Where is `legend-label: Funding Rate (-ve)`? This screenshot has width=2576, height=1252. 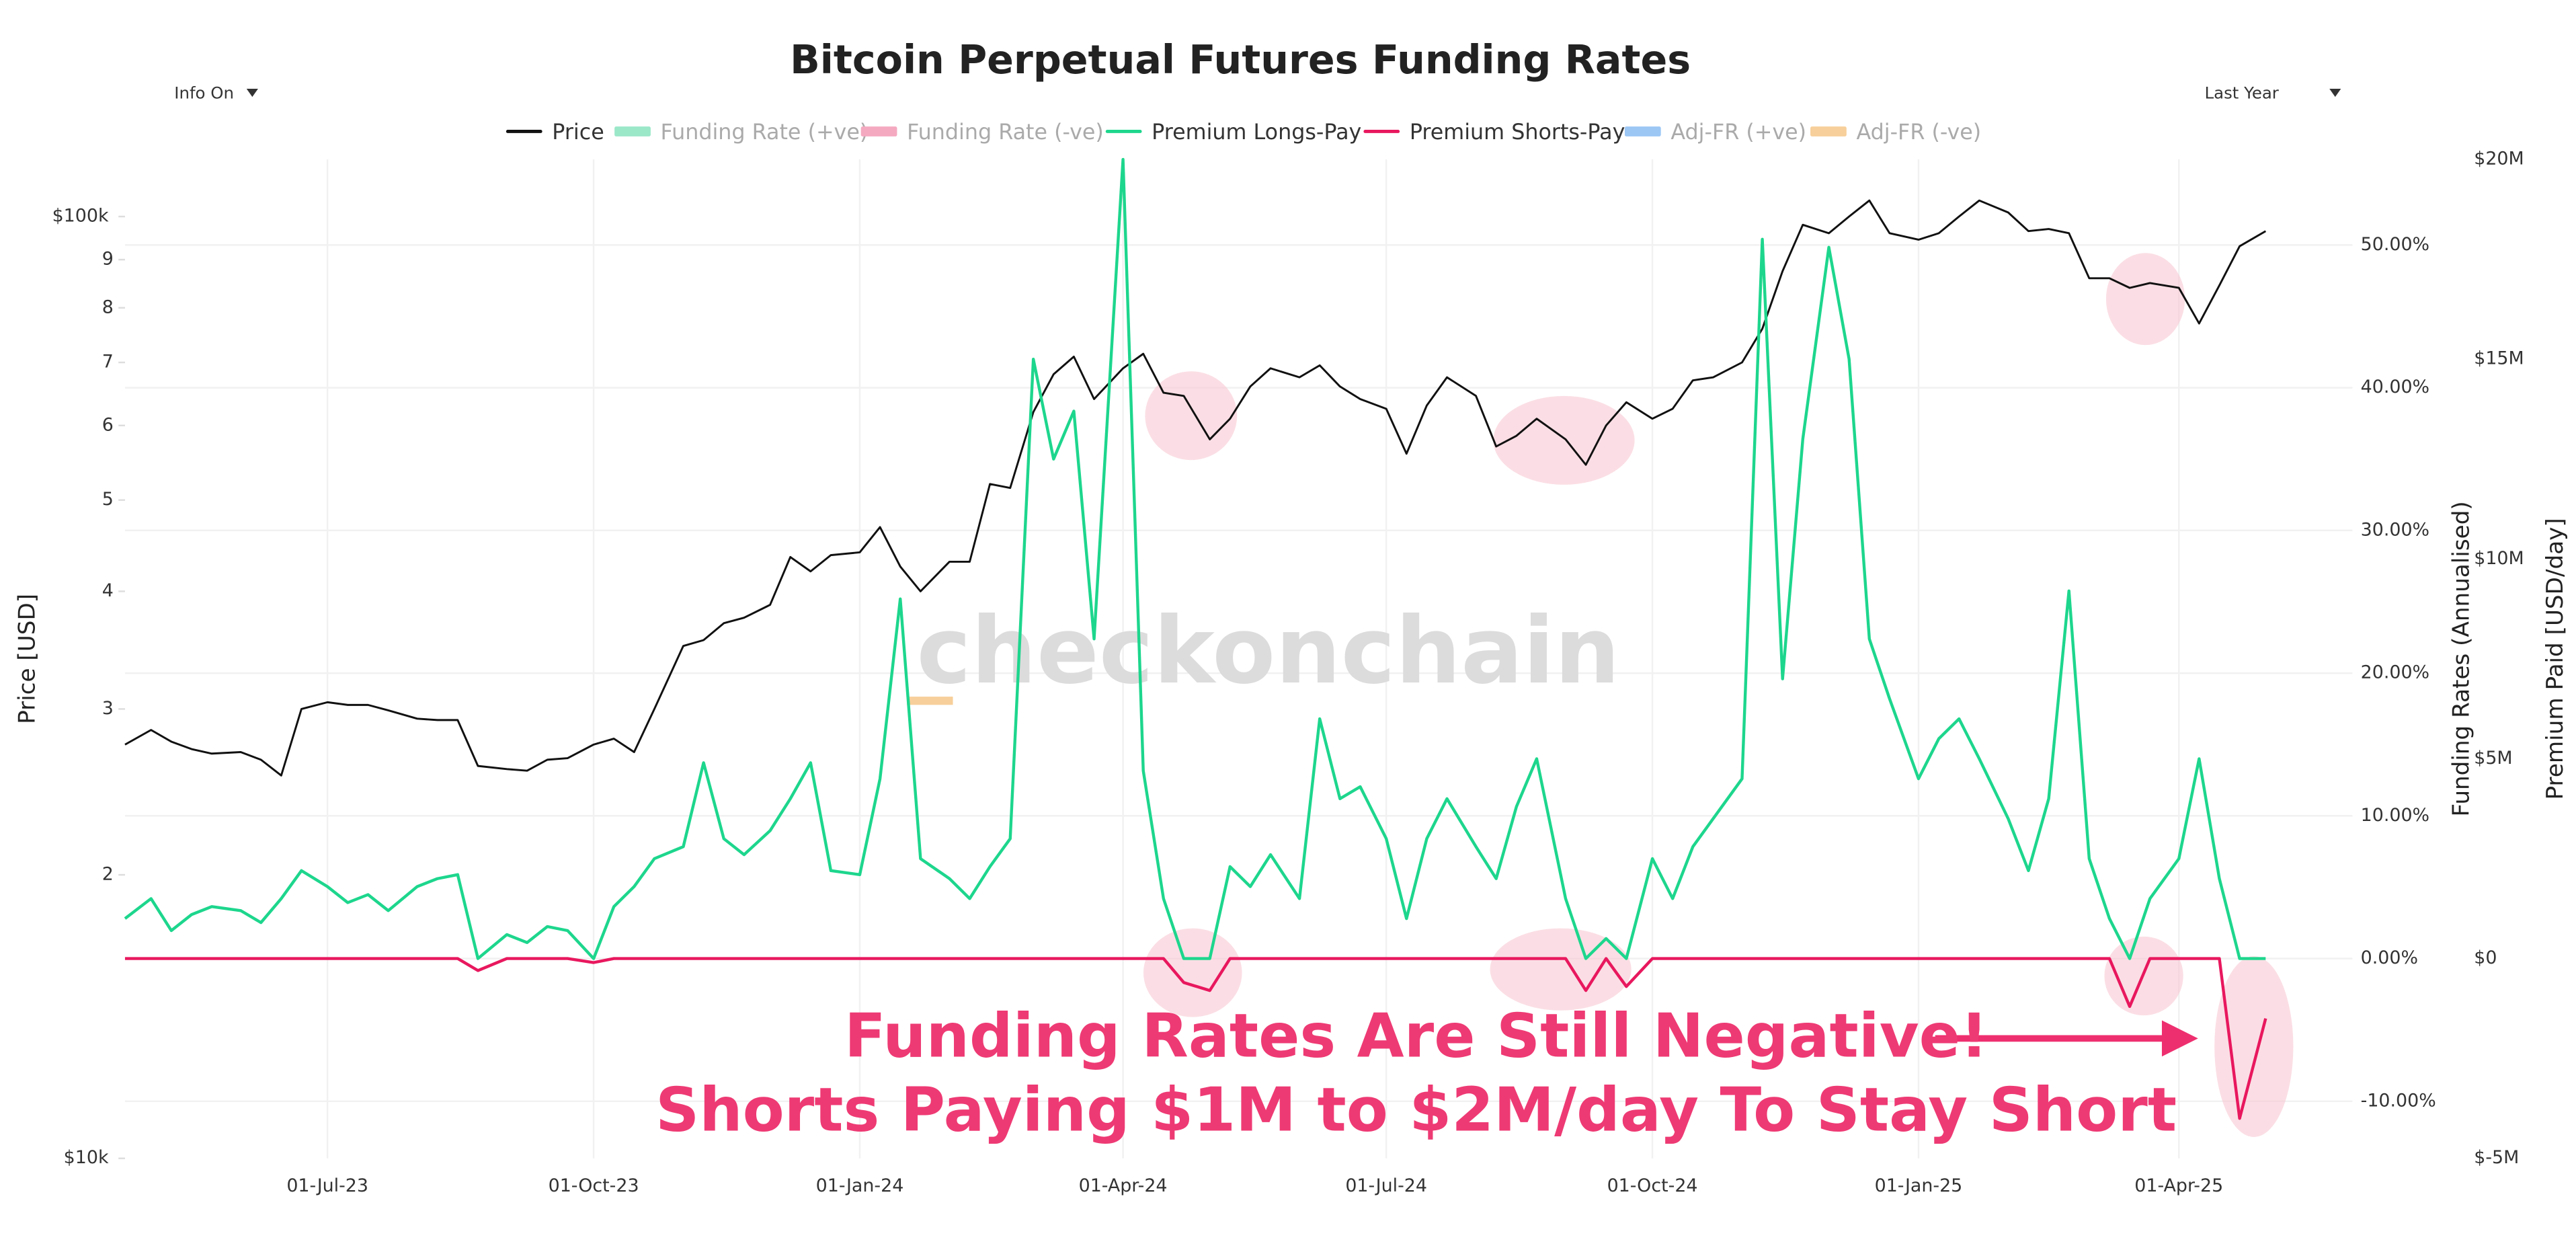
legend-label: Funding Rate (-ve) is located at coordinates (1005, 132).